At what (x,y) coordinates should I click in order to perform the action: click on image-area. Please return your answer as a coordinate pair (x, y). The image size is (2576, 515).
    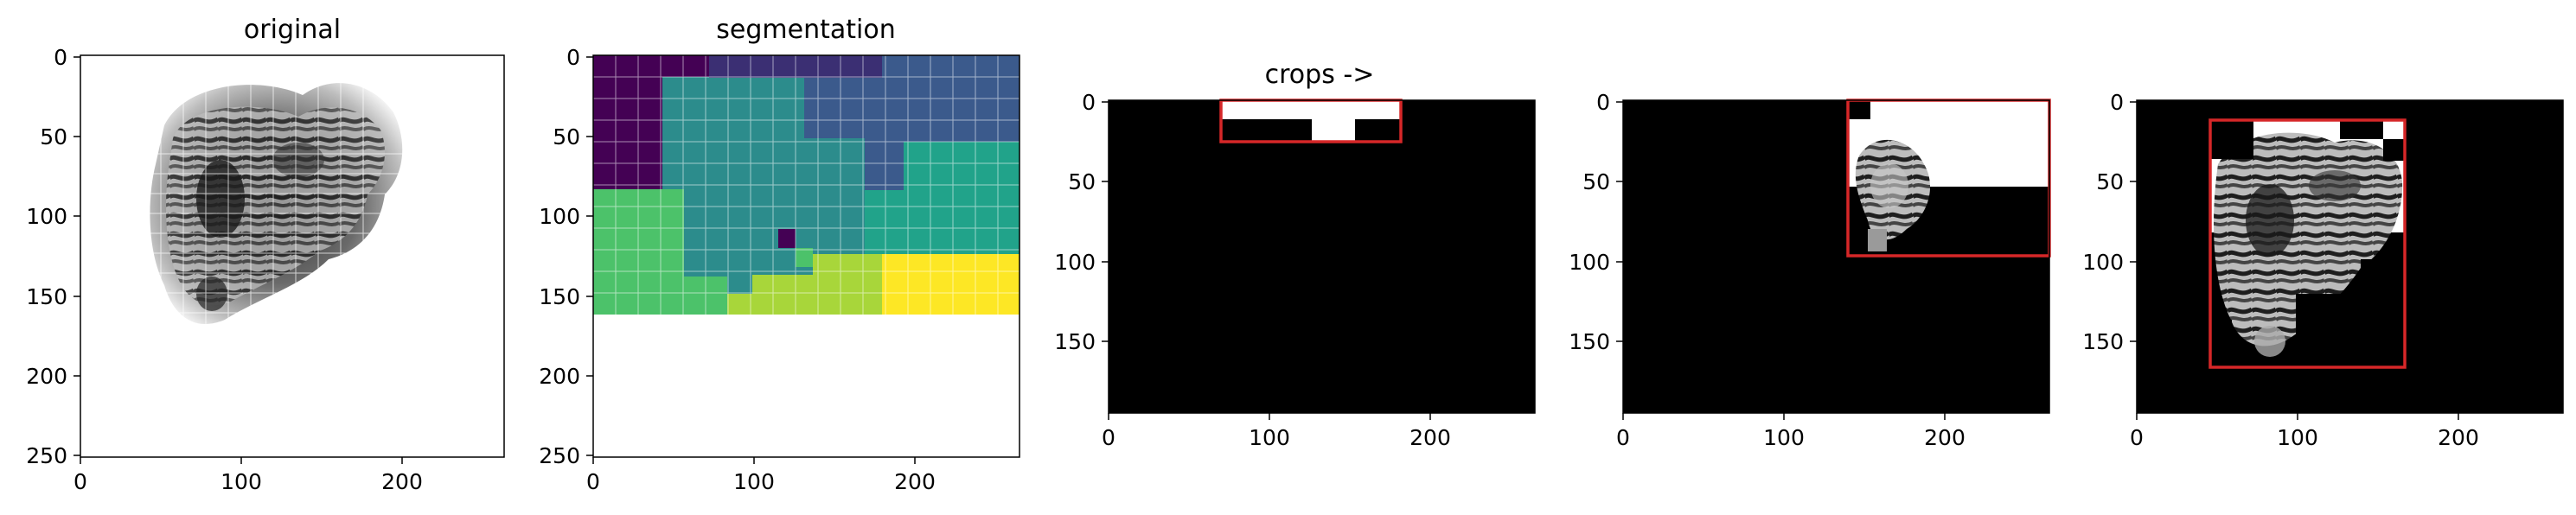
    Looking at the image, I should click on (1322, 256).